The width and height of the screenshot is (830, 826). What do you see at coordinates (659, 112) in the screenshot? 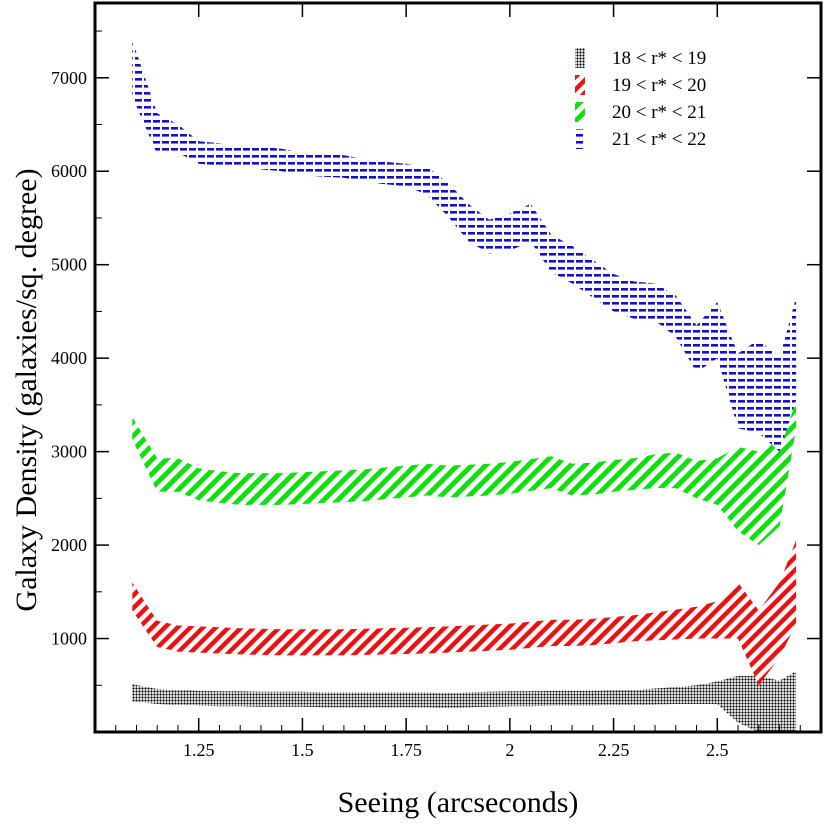
I see `legend-label-3: 20 < r* < 21` at bounding box center [659, 112].